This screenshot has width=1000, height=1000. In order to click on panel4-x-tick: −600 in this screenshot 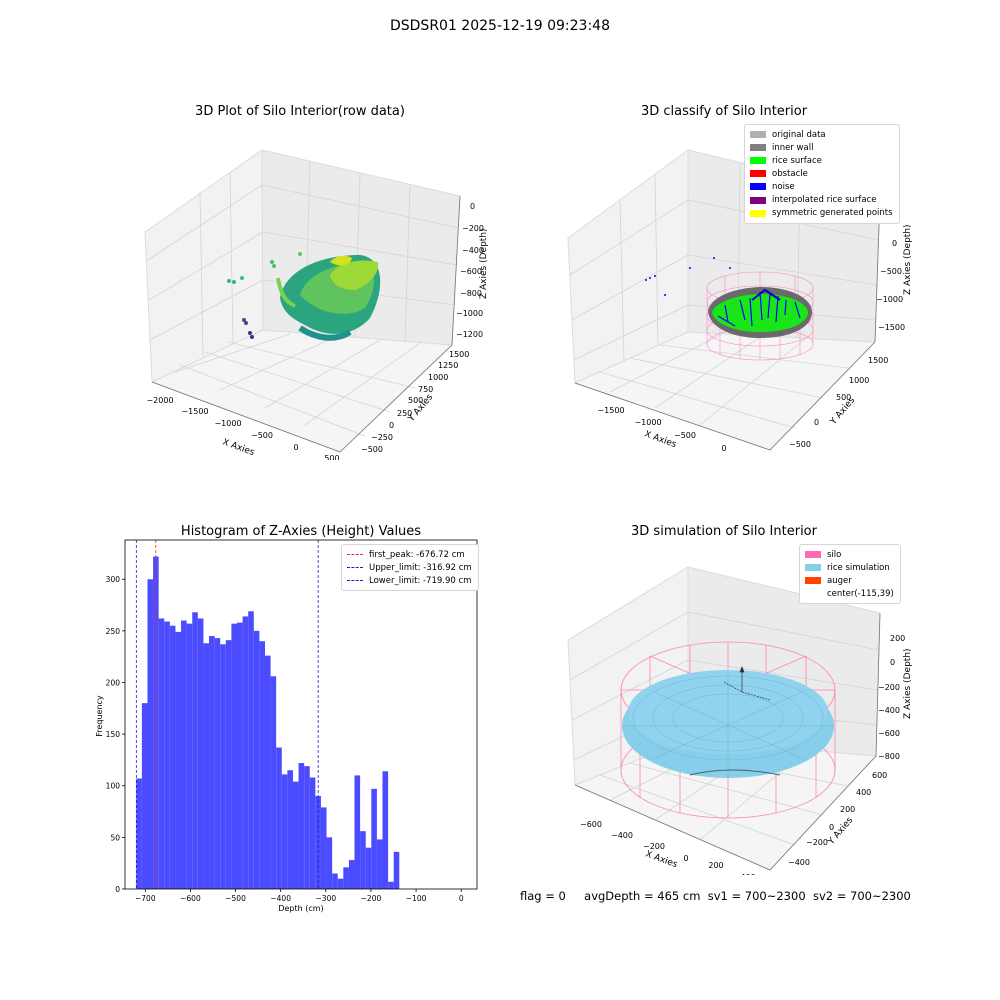, I will do `click(591, 824)`.